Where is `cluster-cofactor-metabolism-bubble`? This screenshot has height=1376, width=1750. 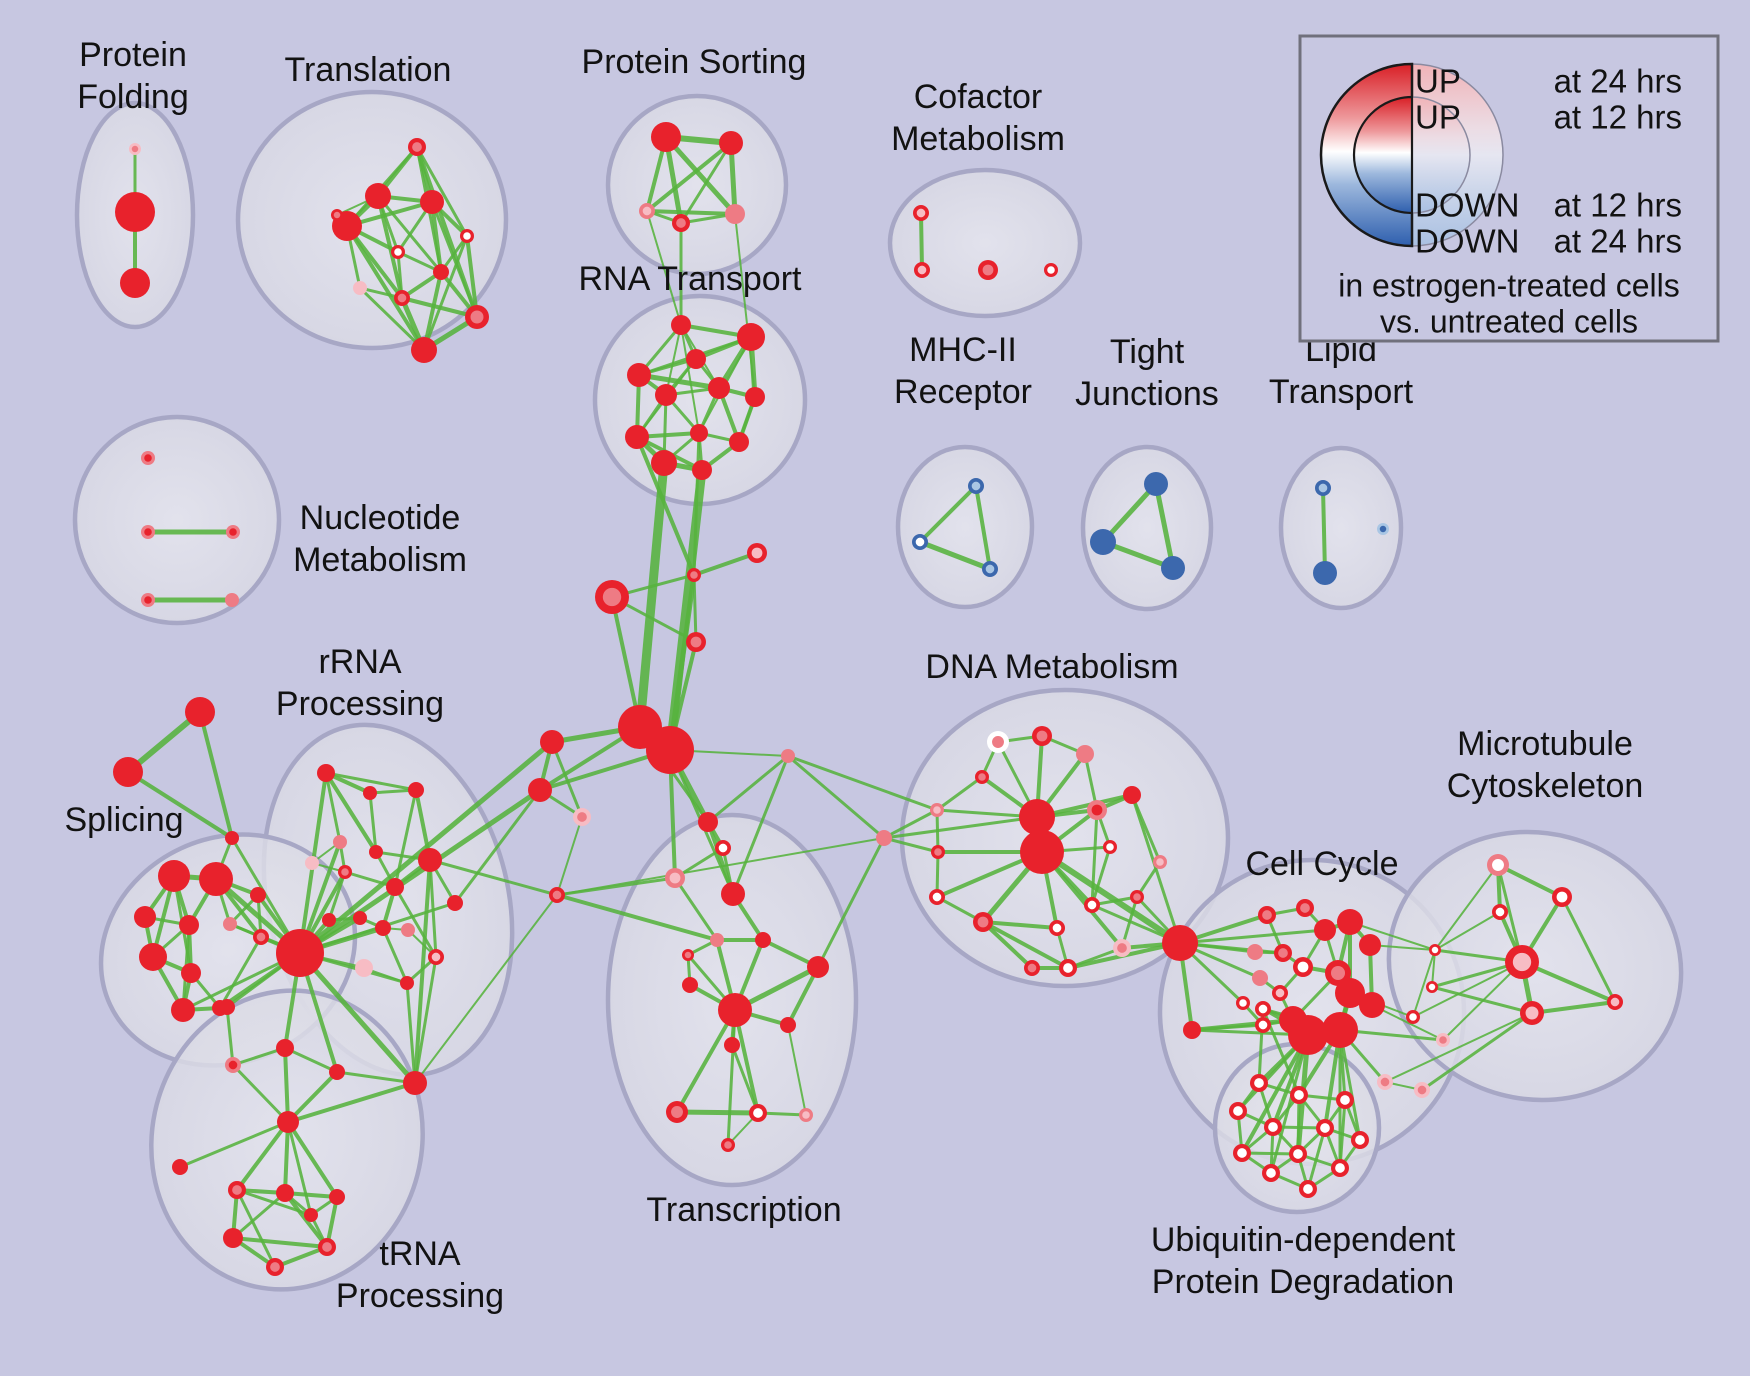
cluster-cofactor-metabolism-bubble is located at coordinates (985, 243).